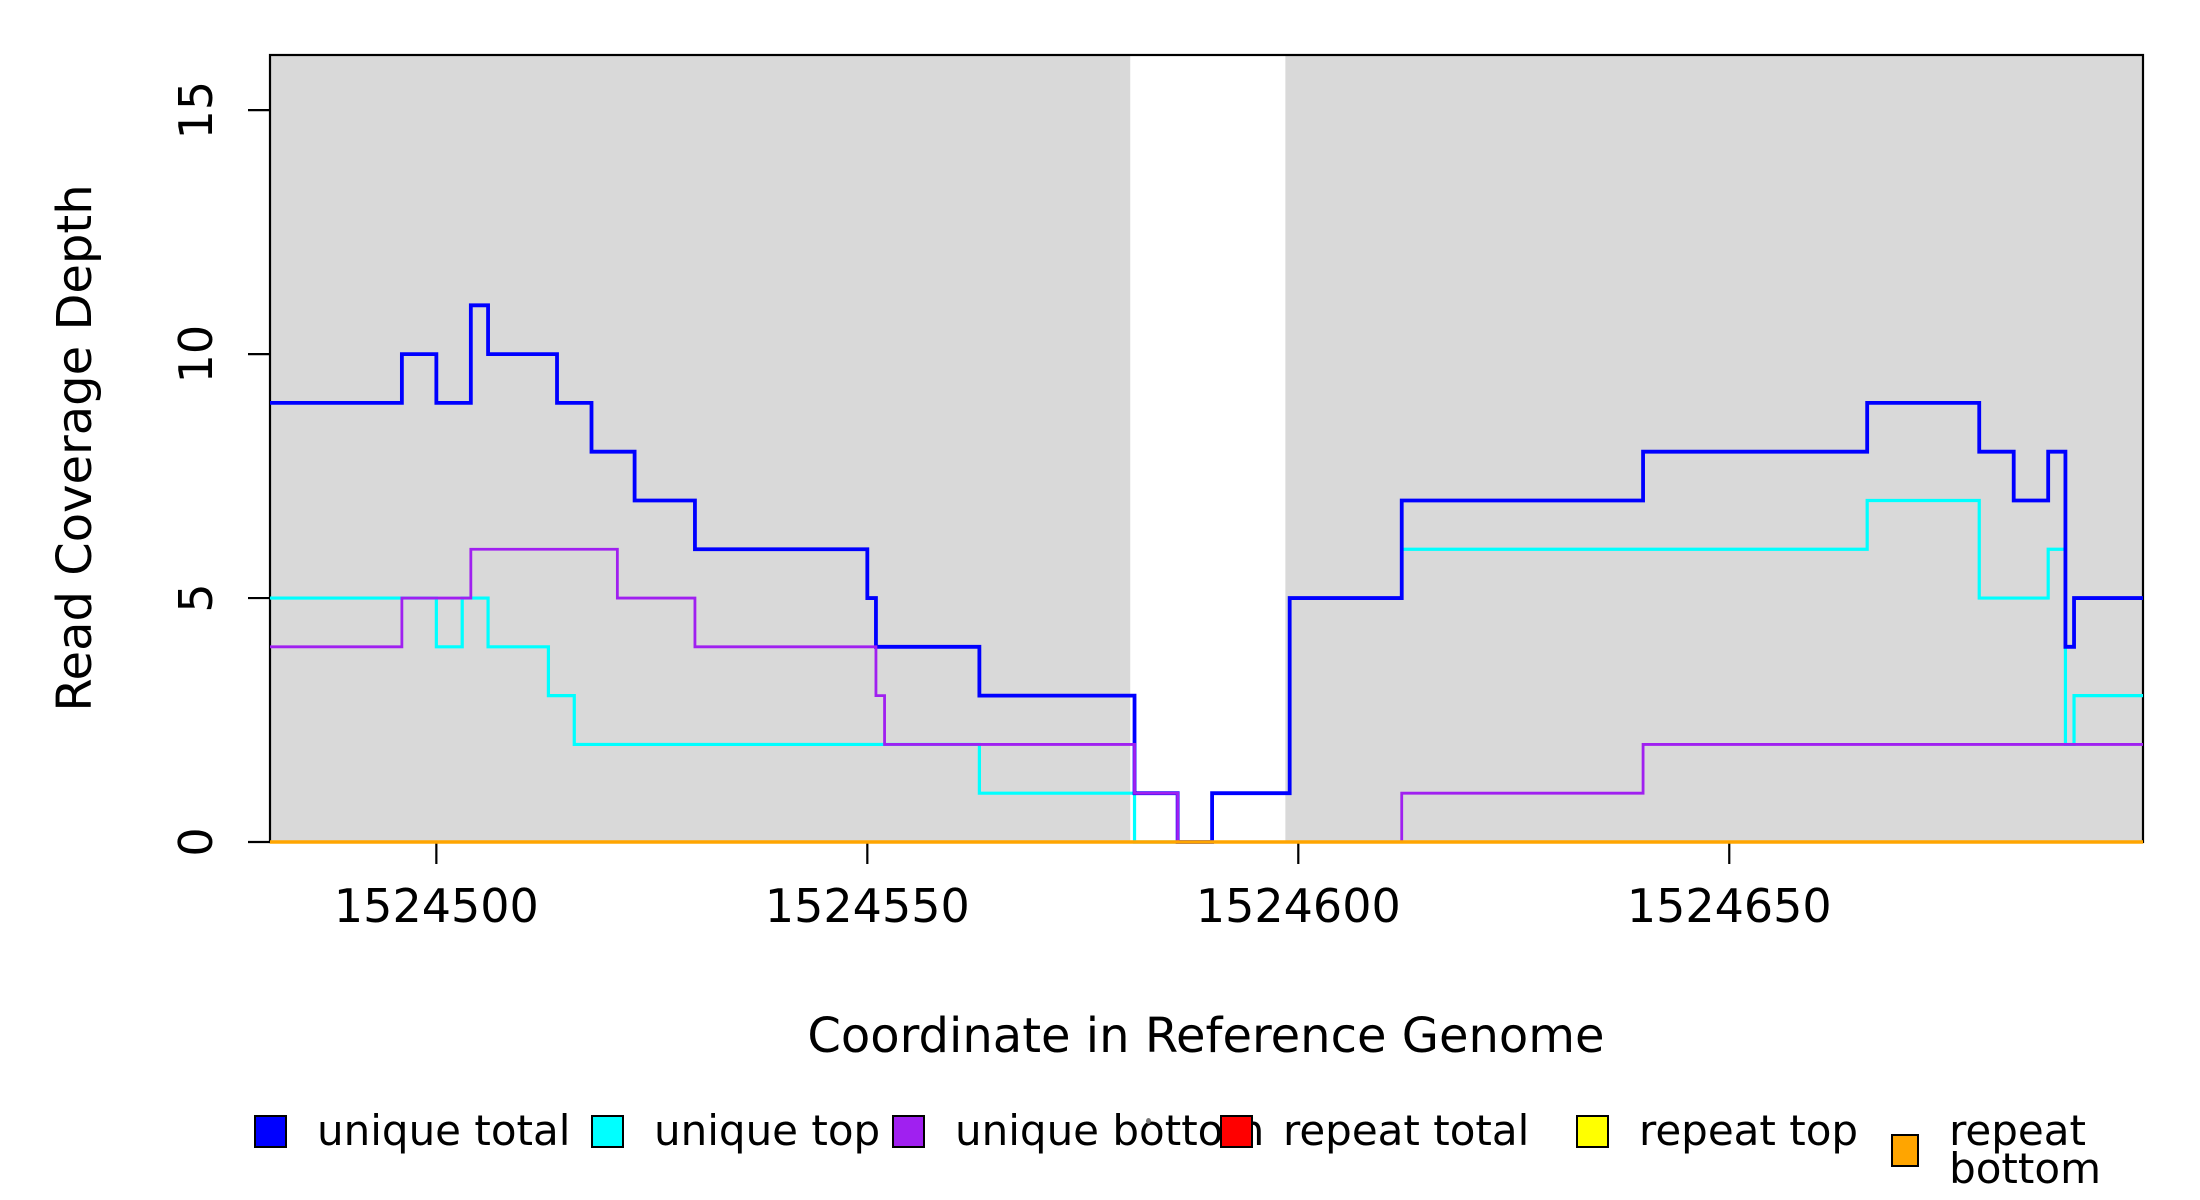 The height and width of the screenshot is (1200, 2200). Describe the element at coordinates (1729, 906) in the screenshot. I see `x-tick-label: 1524650` at that location.